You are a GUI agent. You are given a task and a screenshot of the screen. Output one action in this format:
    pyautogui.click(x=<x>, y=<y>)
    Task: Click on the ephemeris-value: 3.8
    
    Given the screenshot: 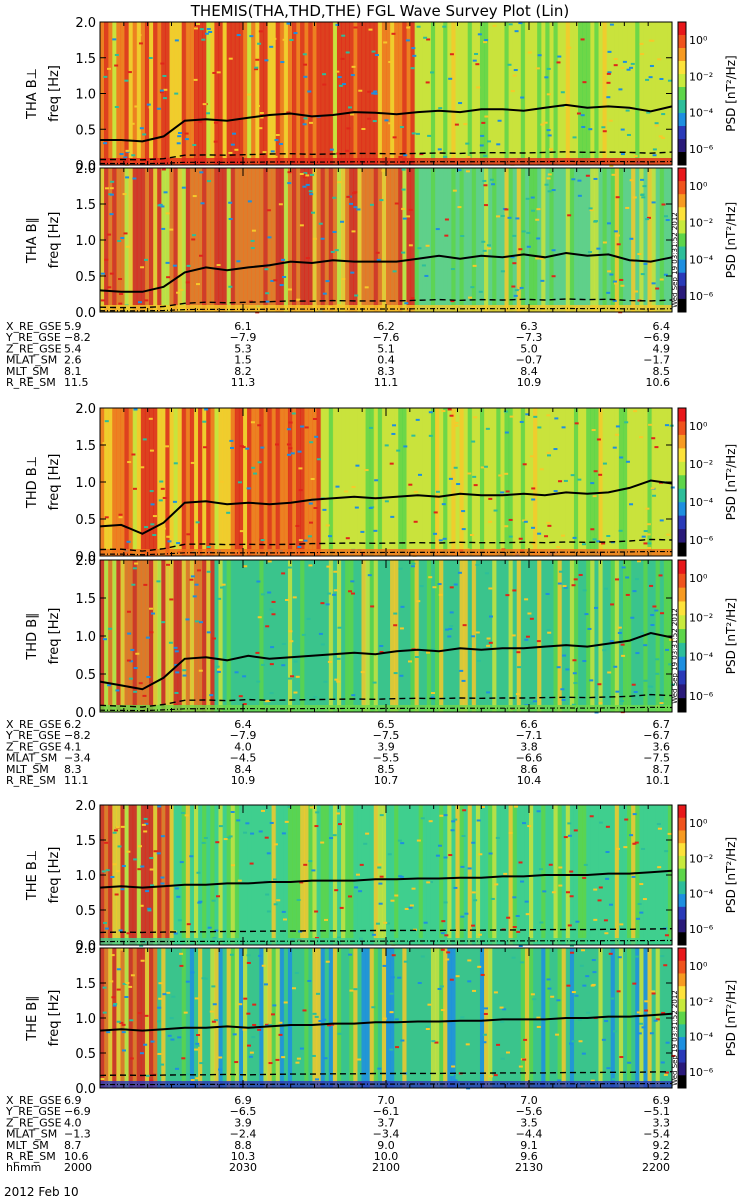 What is the action you would take?
    pyautogui.click(x=529, y=746)
    